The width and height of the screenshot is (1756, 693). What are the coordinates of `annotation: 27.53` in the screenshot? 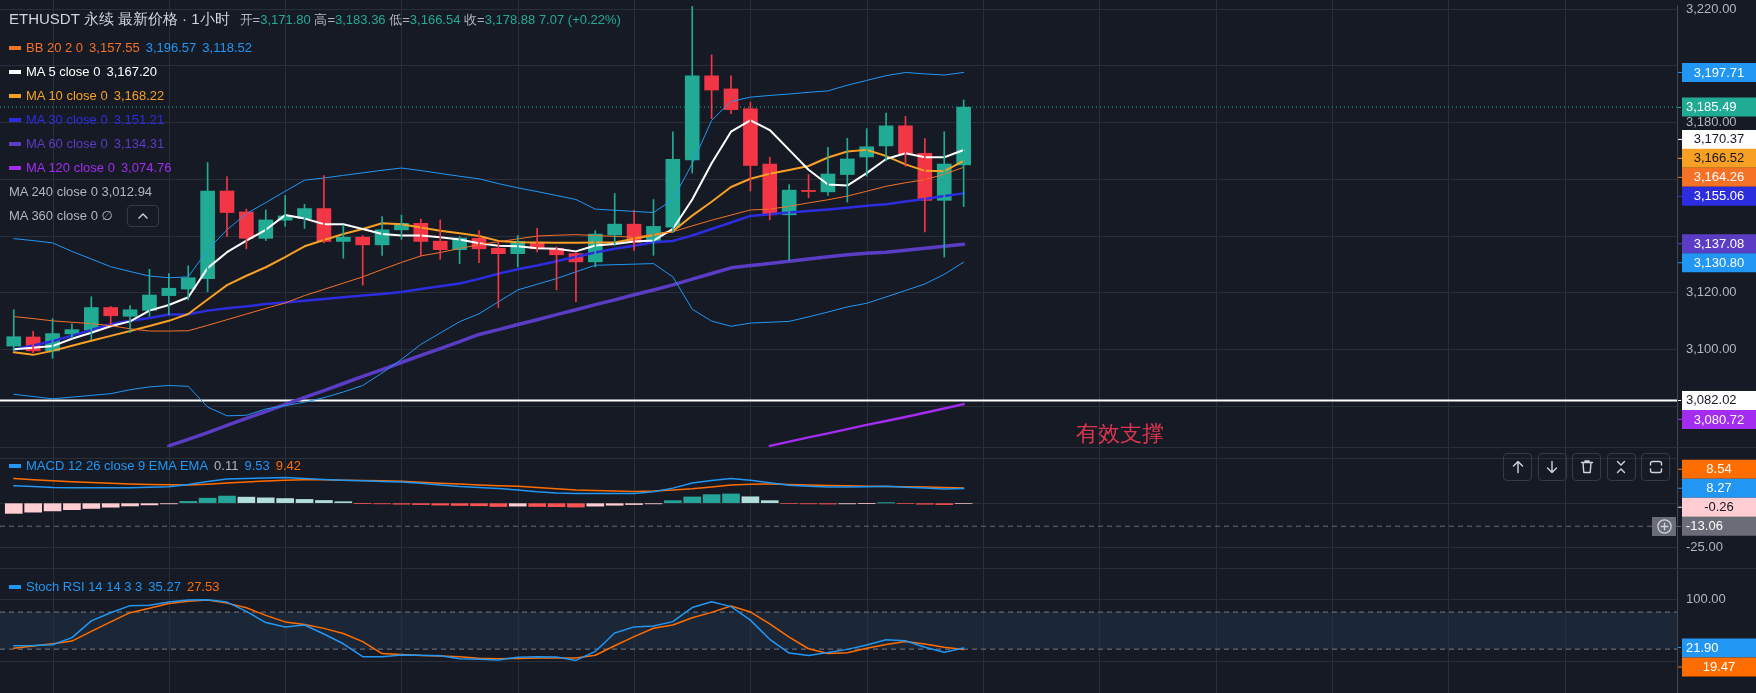 It's located at (203, 586).